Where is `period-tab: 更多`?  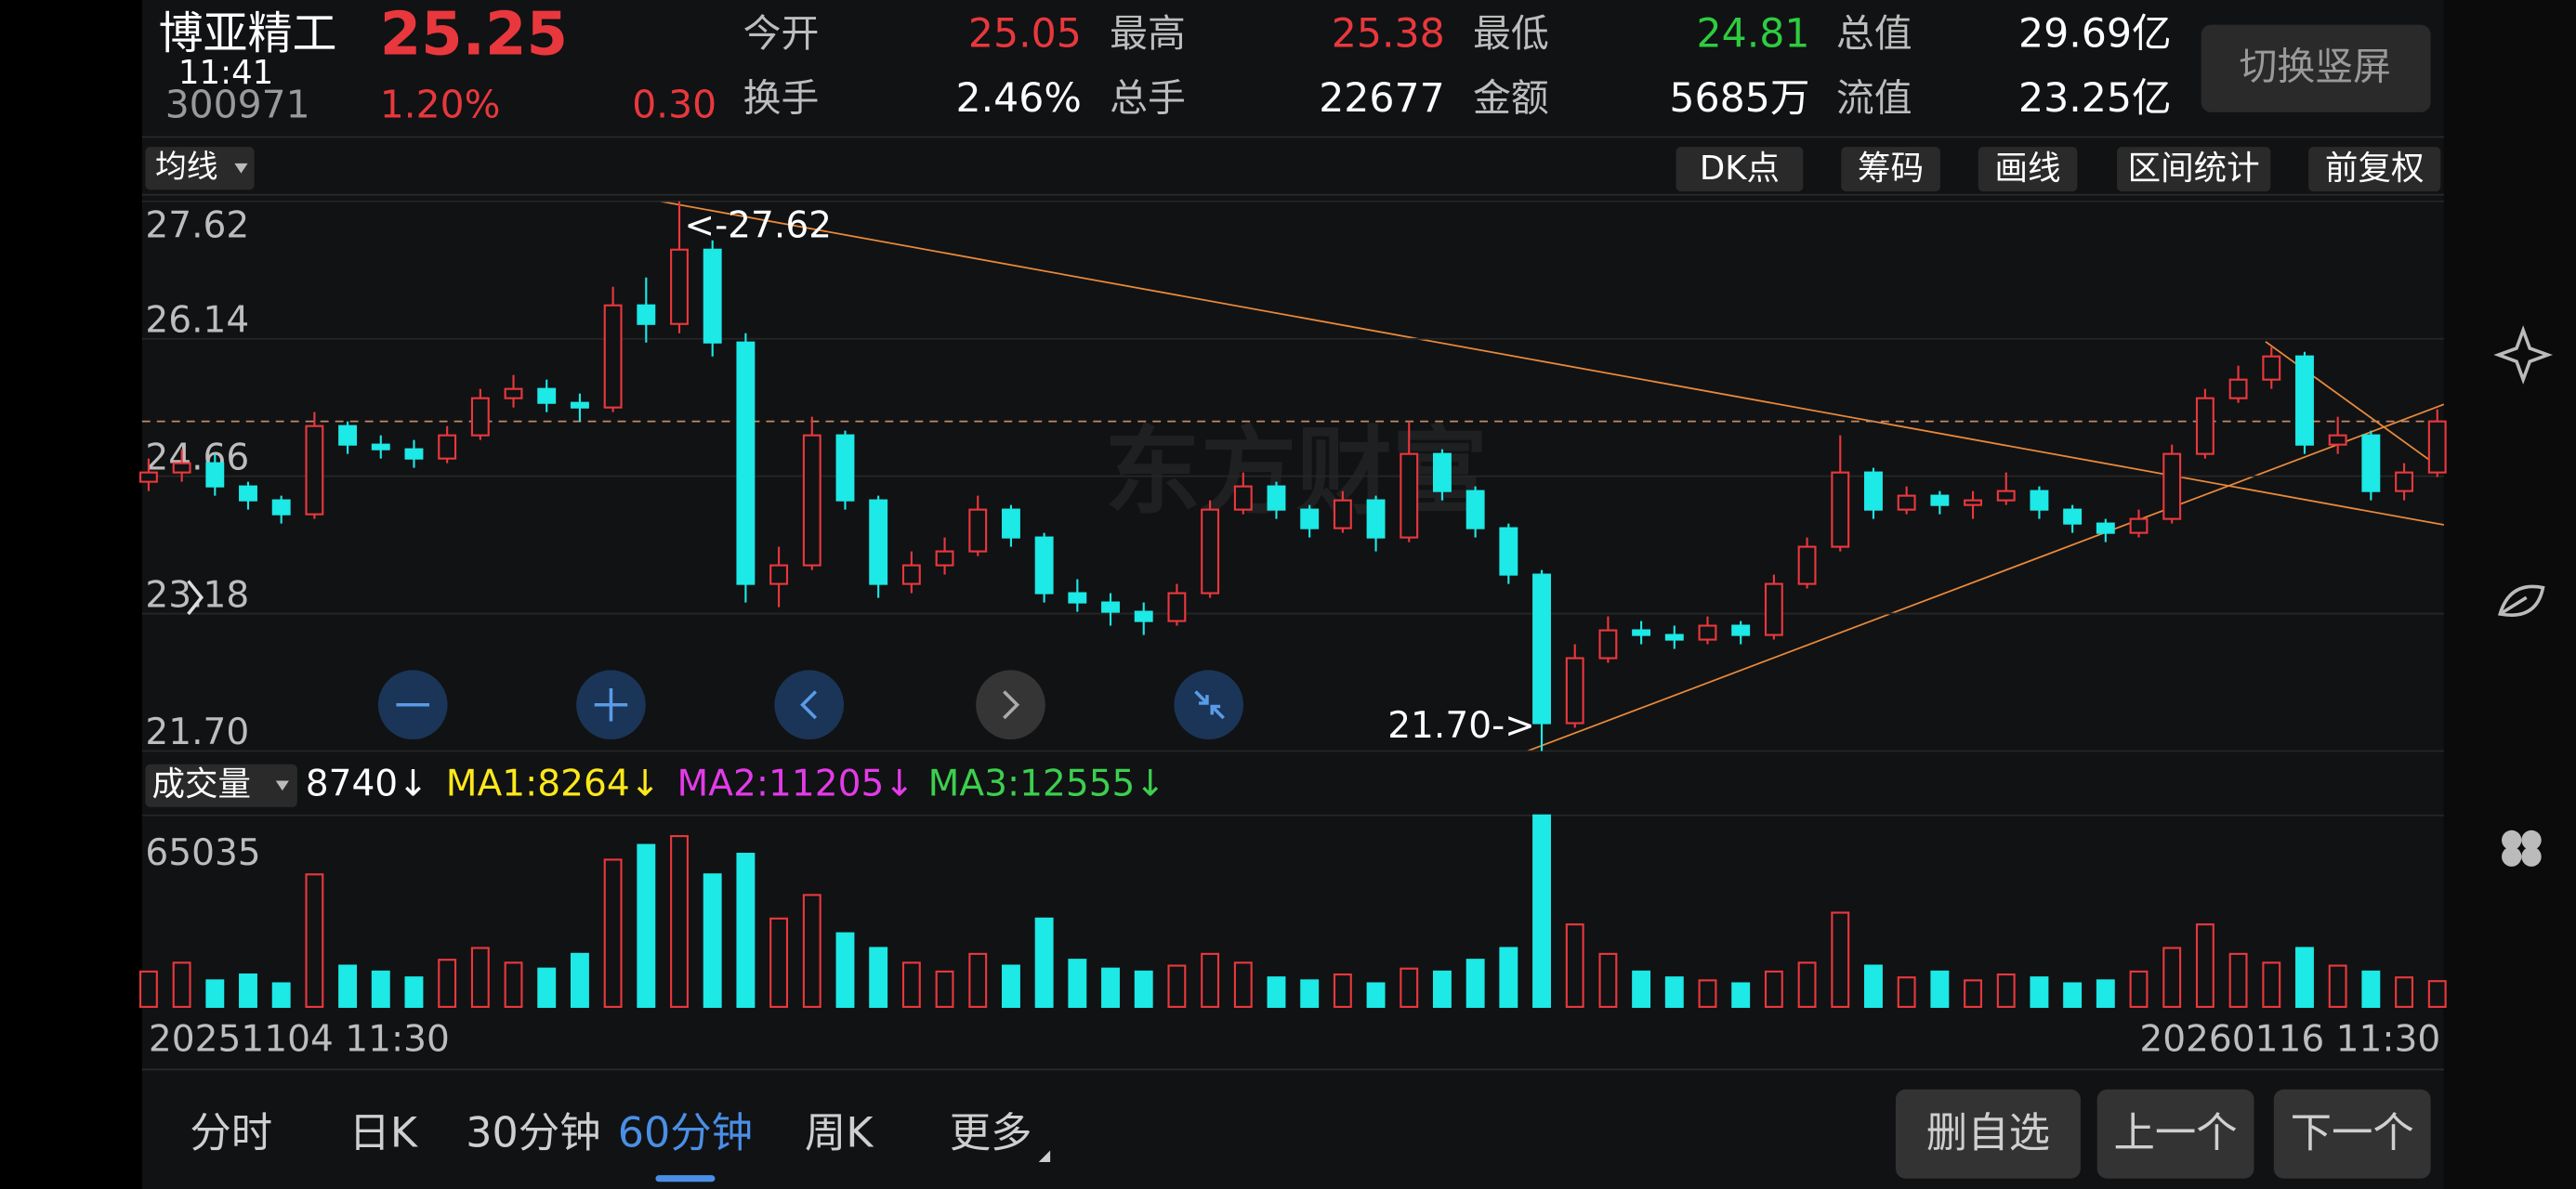 period-tab: 更多 is located at coordinates (991, 1134).